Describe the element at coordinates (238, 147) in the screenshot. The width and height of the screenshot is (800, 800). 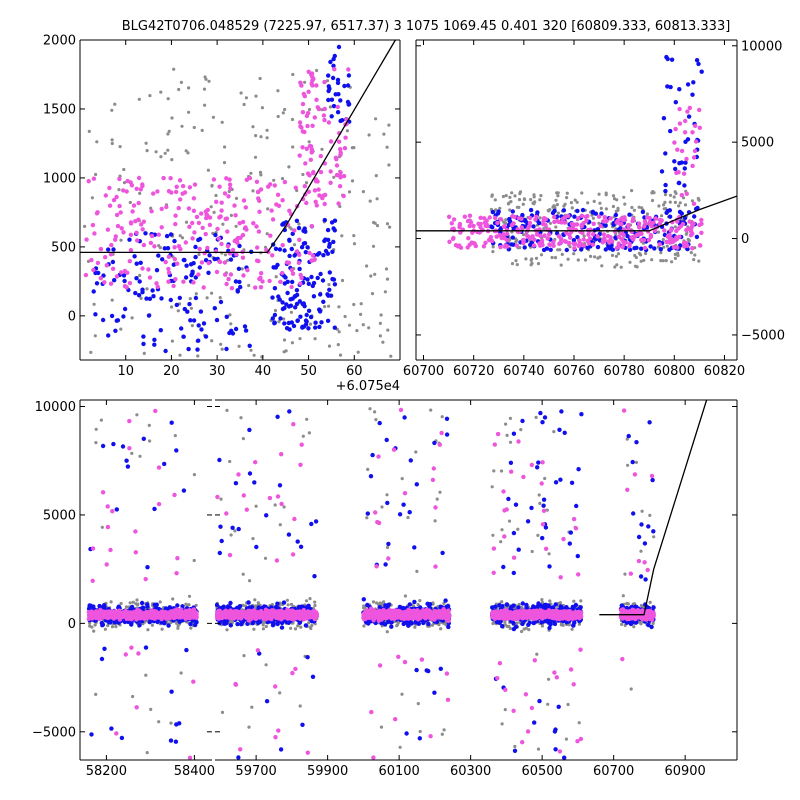
I see `model-line` at that location.